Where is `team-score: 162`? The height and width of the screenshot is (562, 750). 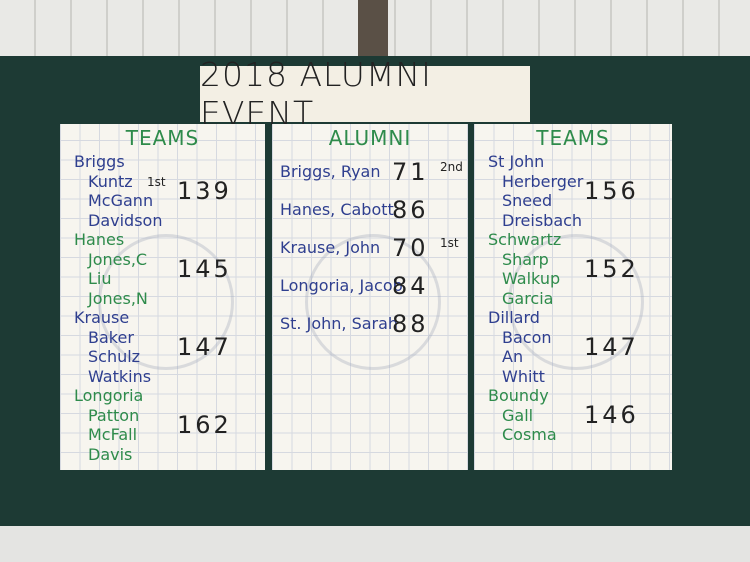 team-score: 162 is located at coordinates (204, 425).